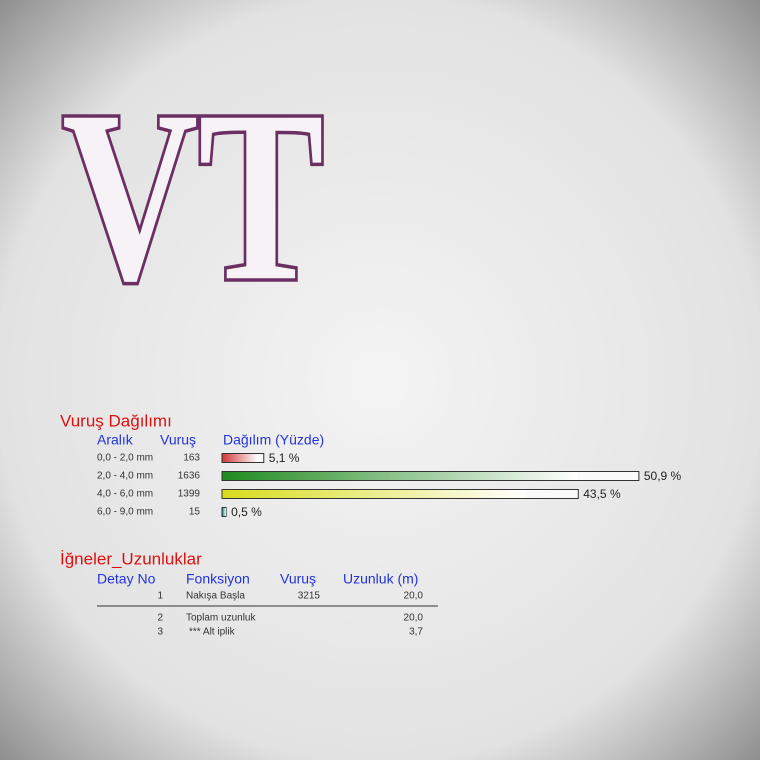 This screenshot has height=760, width=760. Describe the element at coordinates (246, 512) in the screenshot. I see `percent-label: 0,5 %` at that location.